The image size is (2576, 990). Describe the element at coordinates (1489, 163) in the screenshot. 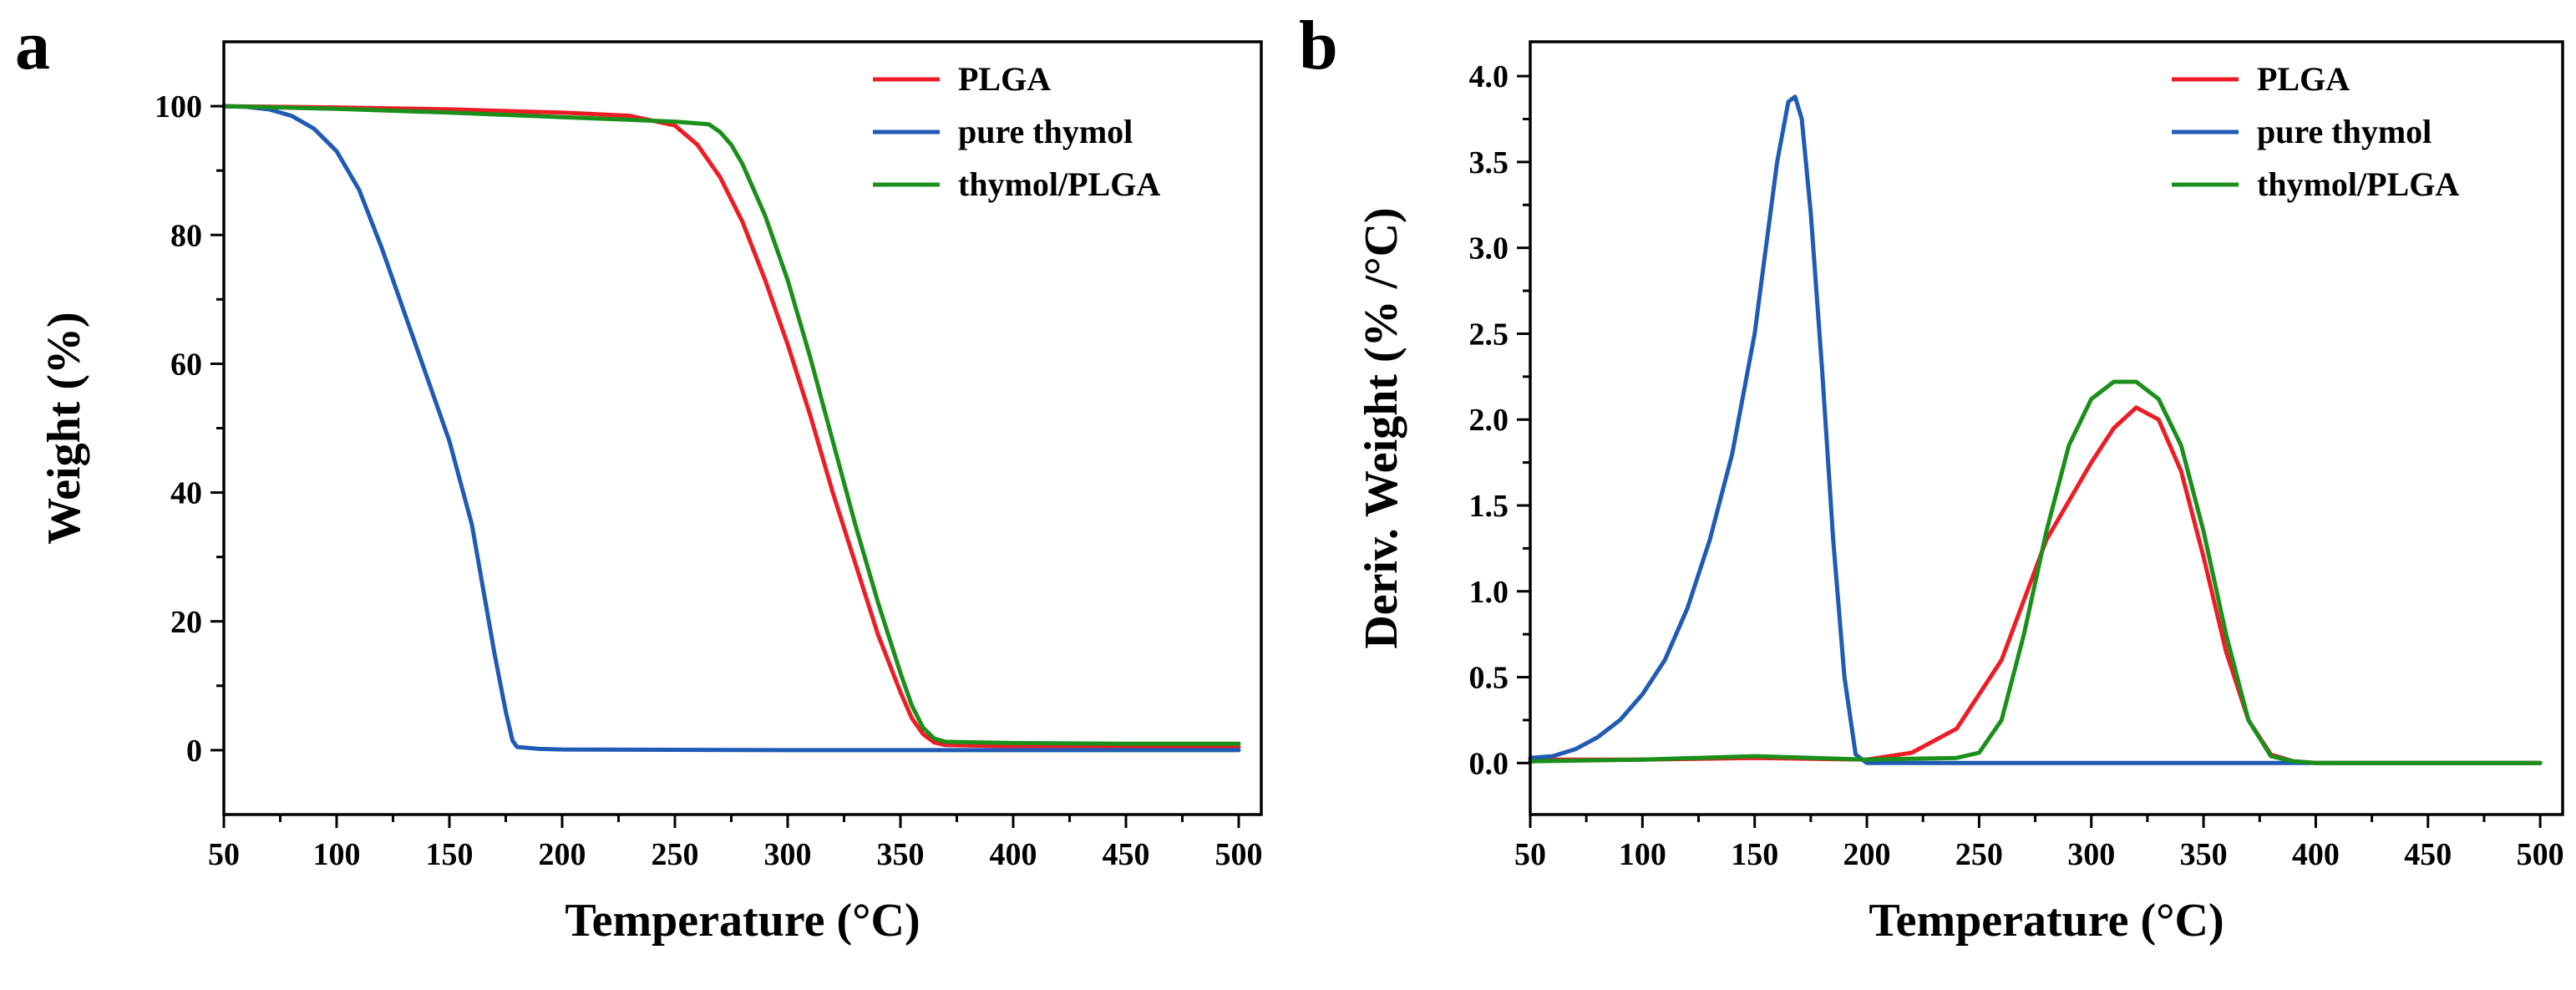

I see `y-tick-label: 3.5` at that location.